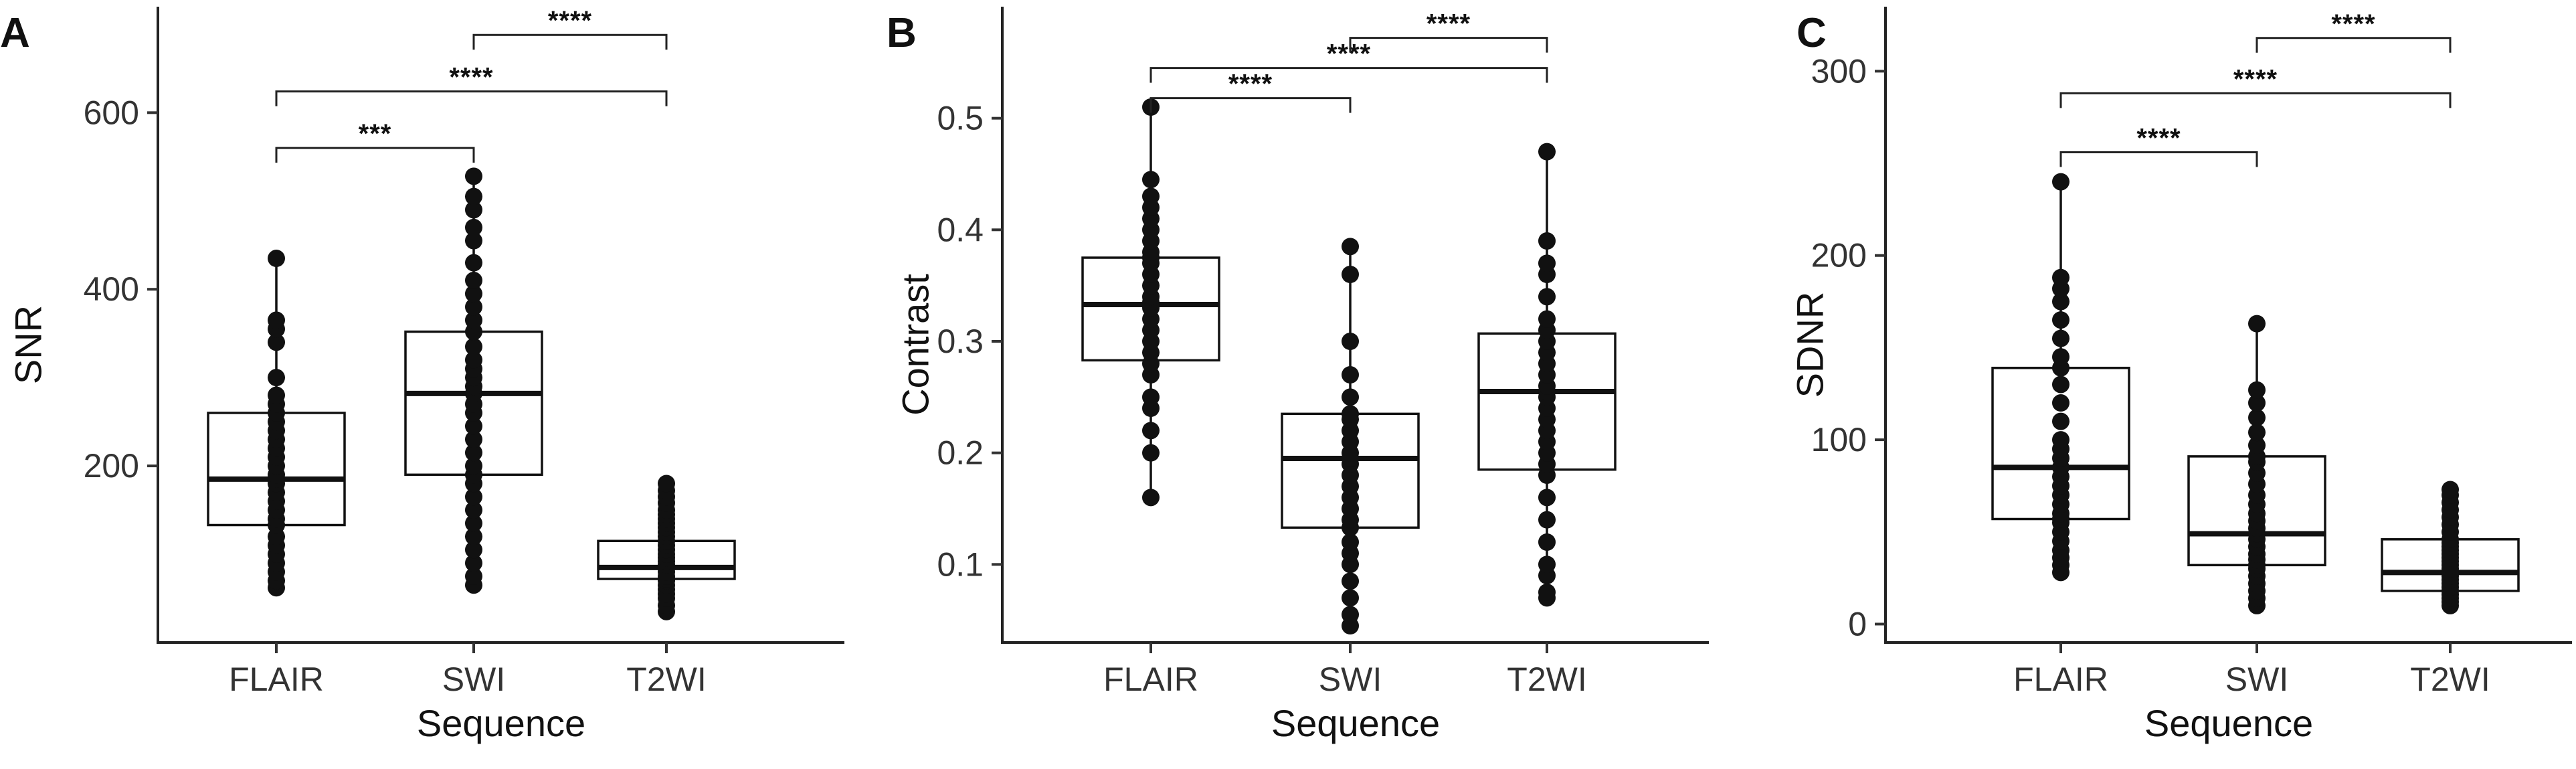 This screenshot has height=769, width=2576. I want to click on y-tick-label: 0.2, so click(961, 453).